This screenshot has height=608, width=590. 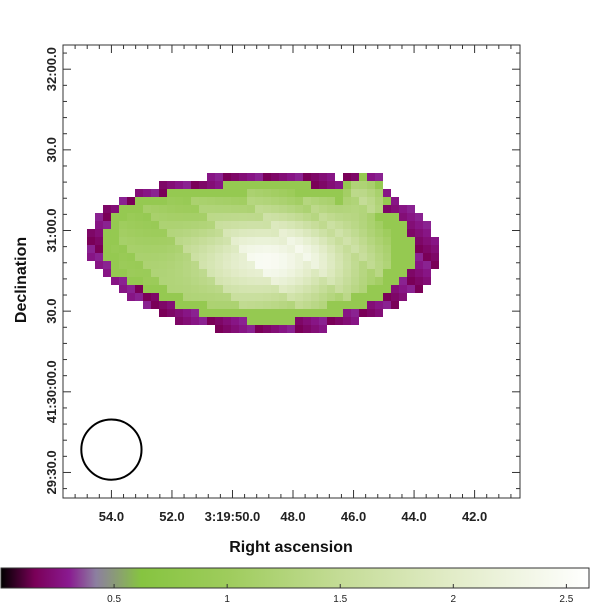 I want to click on y-tick-label-0: 29:30.0, so click(x=51, y=472).